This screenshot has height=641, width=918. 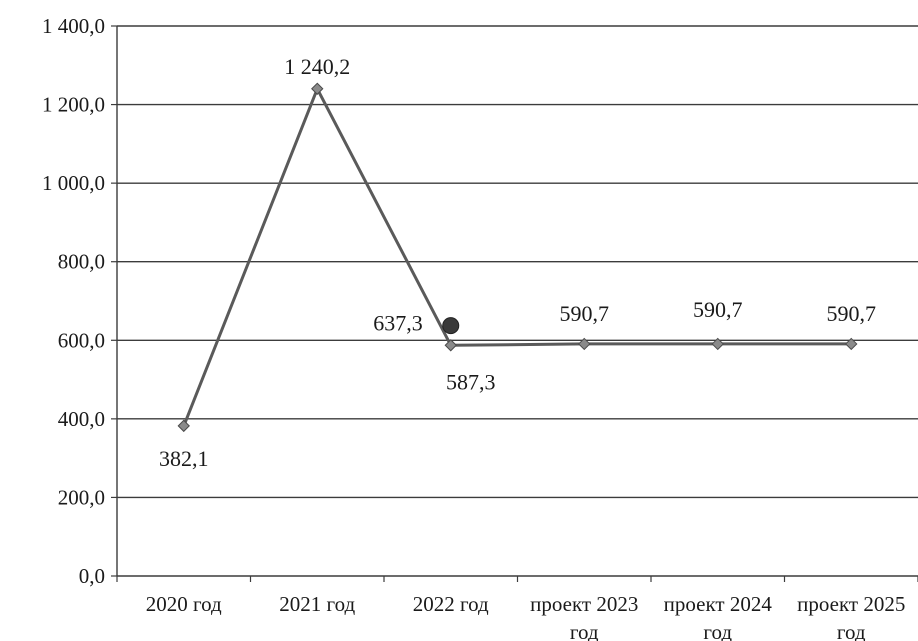 I want to click on y-tick-label: 200,0, so click(x=81, y=497).